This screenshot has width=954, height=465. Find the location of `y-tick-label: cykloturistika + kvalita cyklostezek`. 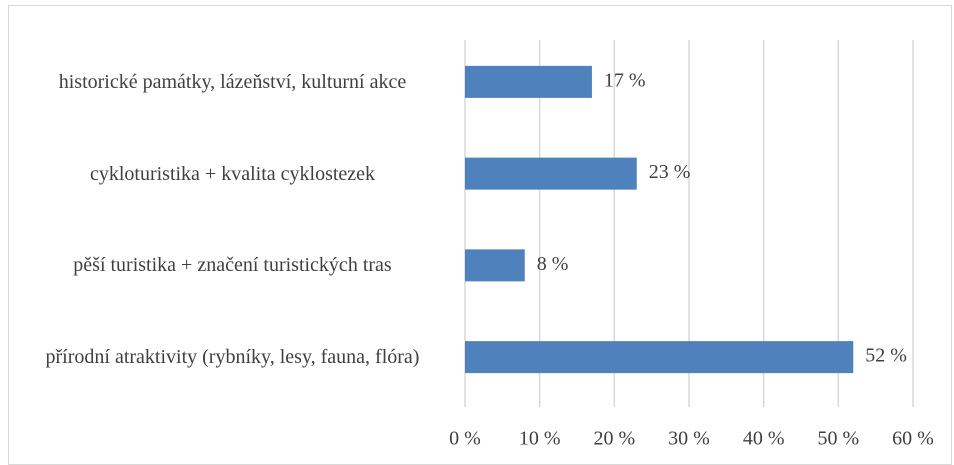

y-tick-label: cykloturistika + kvalita cyklostezek is located at coordinates (232, 173).